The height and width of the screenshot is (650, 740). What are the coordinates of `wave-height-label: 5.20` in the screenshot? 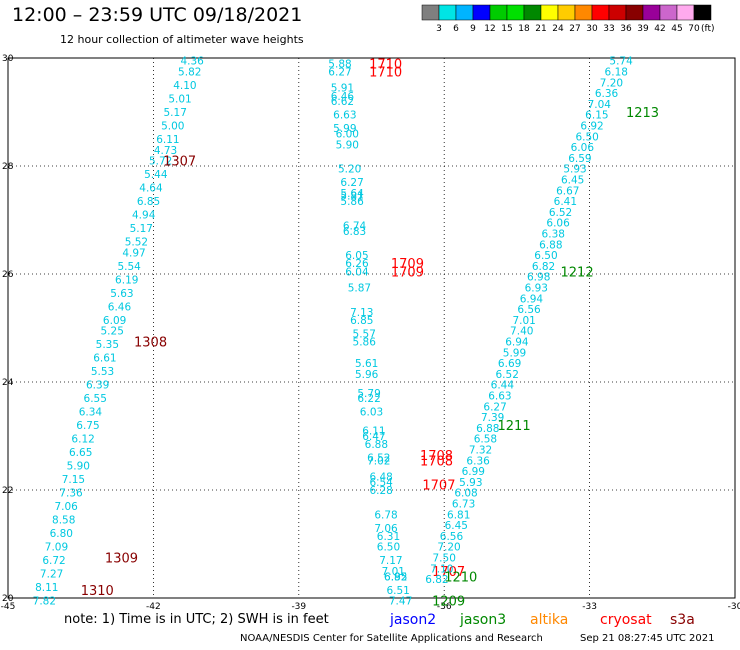 It's located at (349, 170).